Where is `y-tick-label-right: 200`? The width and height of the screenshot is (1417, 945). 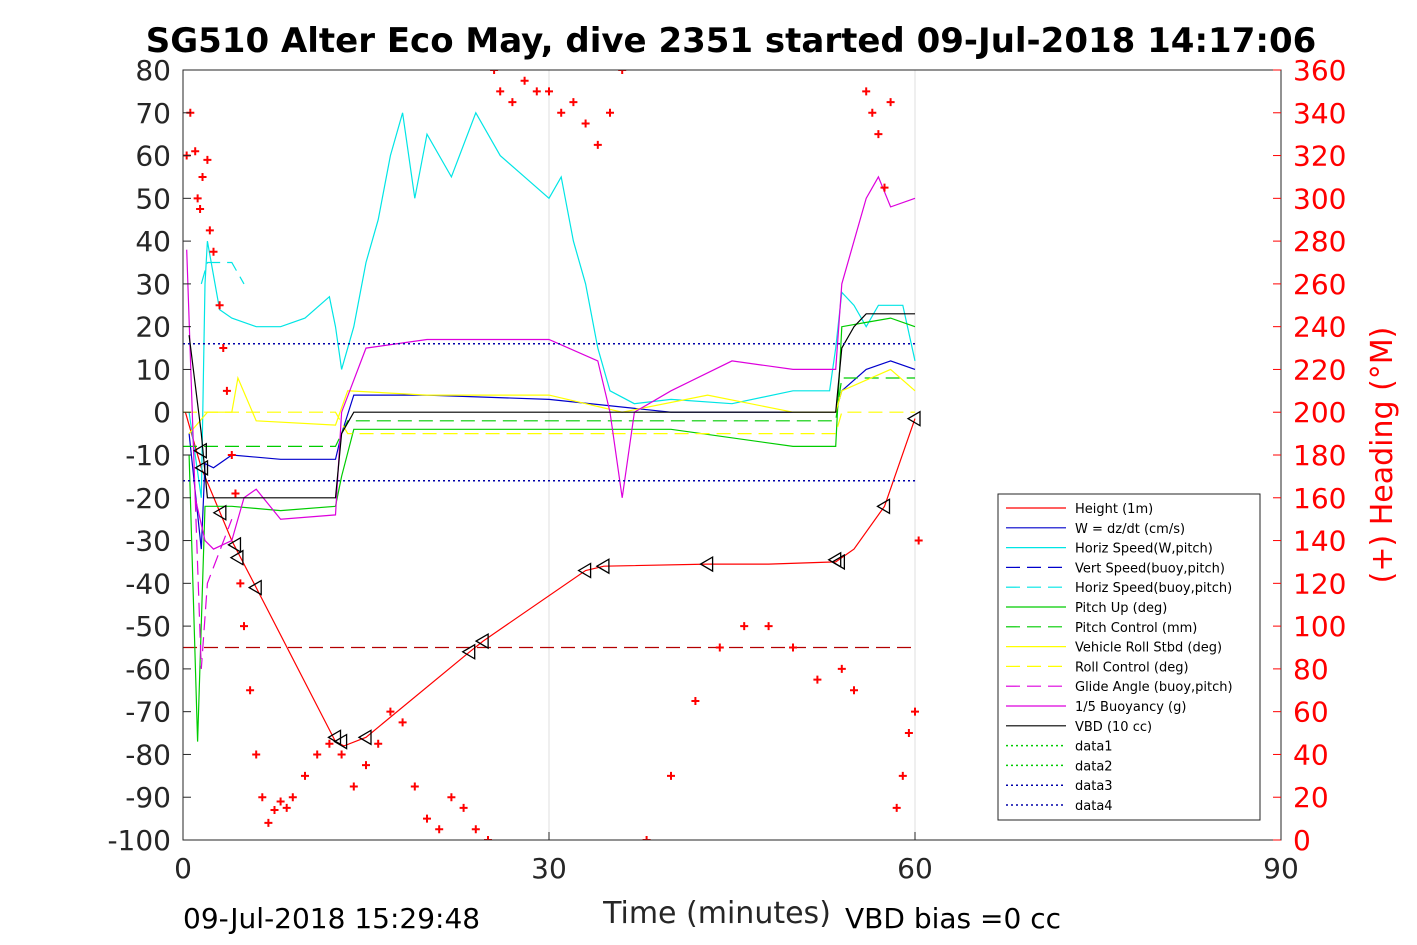 y-tick-label-right: 200 is located at coordinates (1319, 412).